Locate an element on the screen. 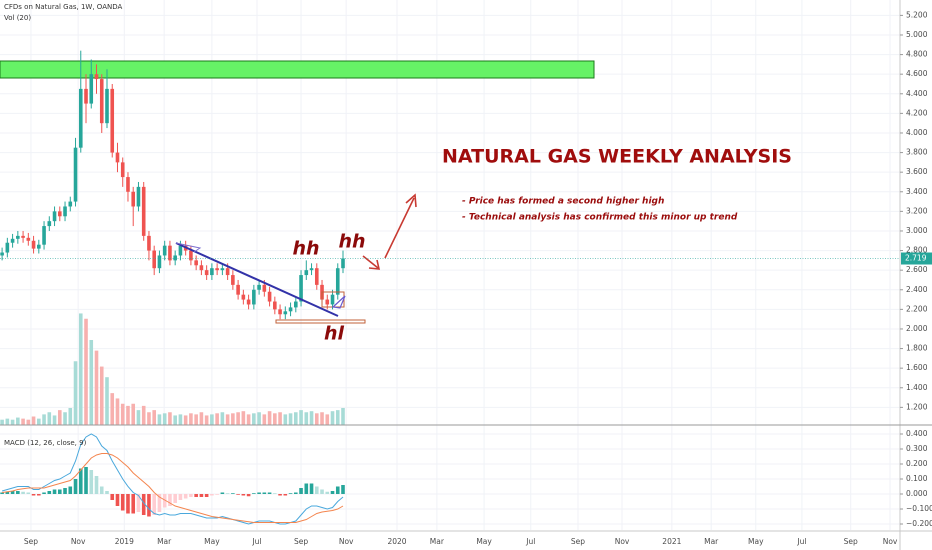 The height and width of the screenshot is (550, 932). y-tick-label: 3.000 is located at coordinates (917, 230).